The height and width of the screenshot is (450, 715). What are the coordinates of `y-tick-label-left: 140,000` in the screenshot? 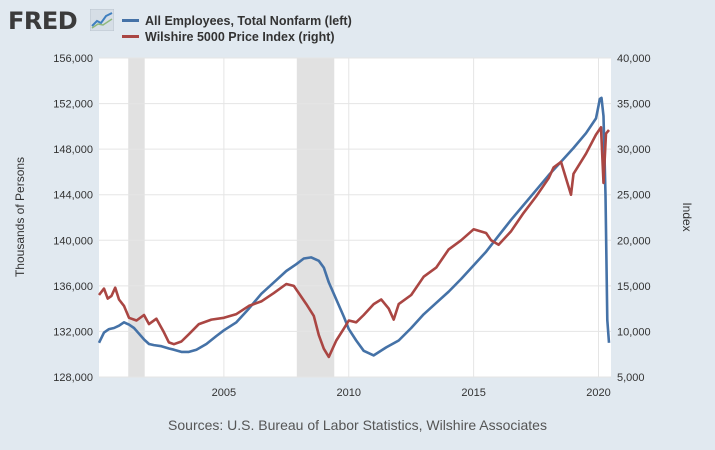 It's located at (73, 241).